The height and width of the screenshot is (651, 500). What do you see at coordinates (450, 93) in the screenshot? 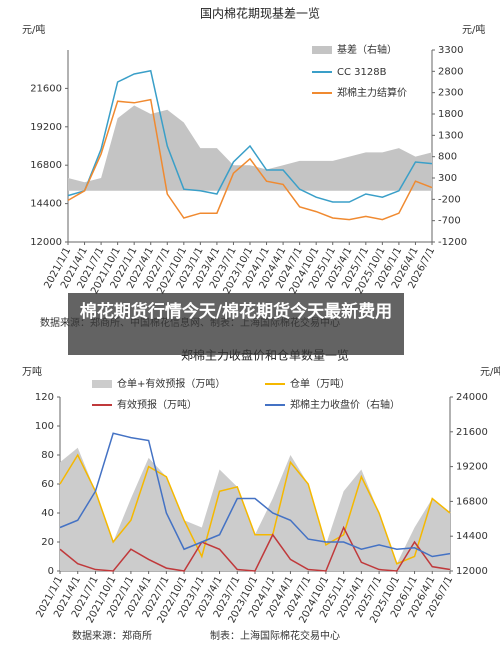
I see `y2-tick-label: 2300` at bounding box center [450, 93].